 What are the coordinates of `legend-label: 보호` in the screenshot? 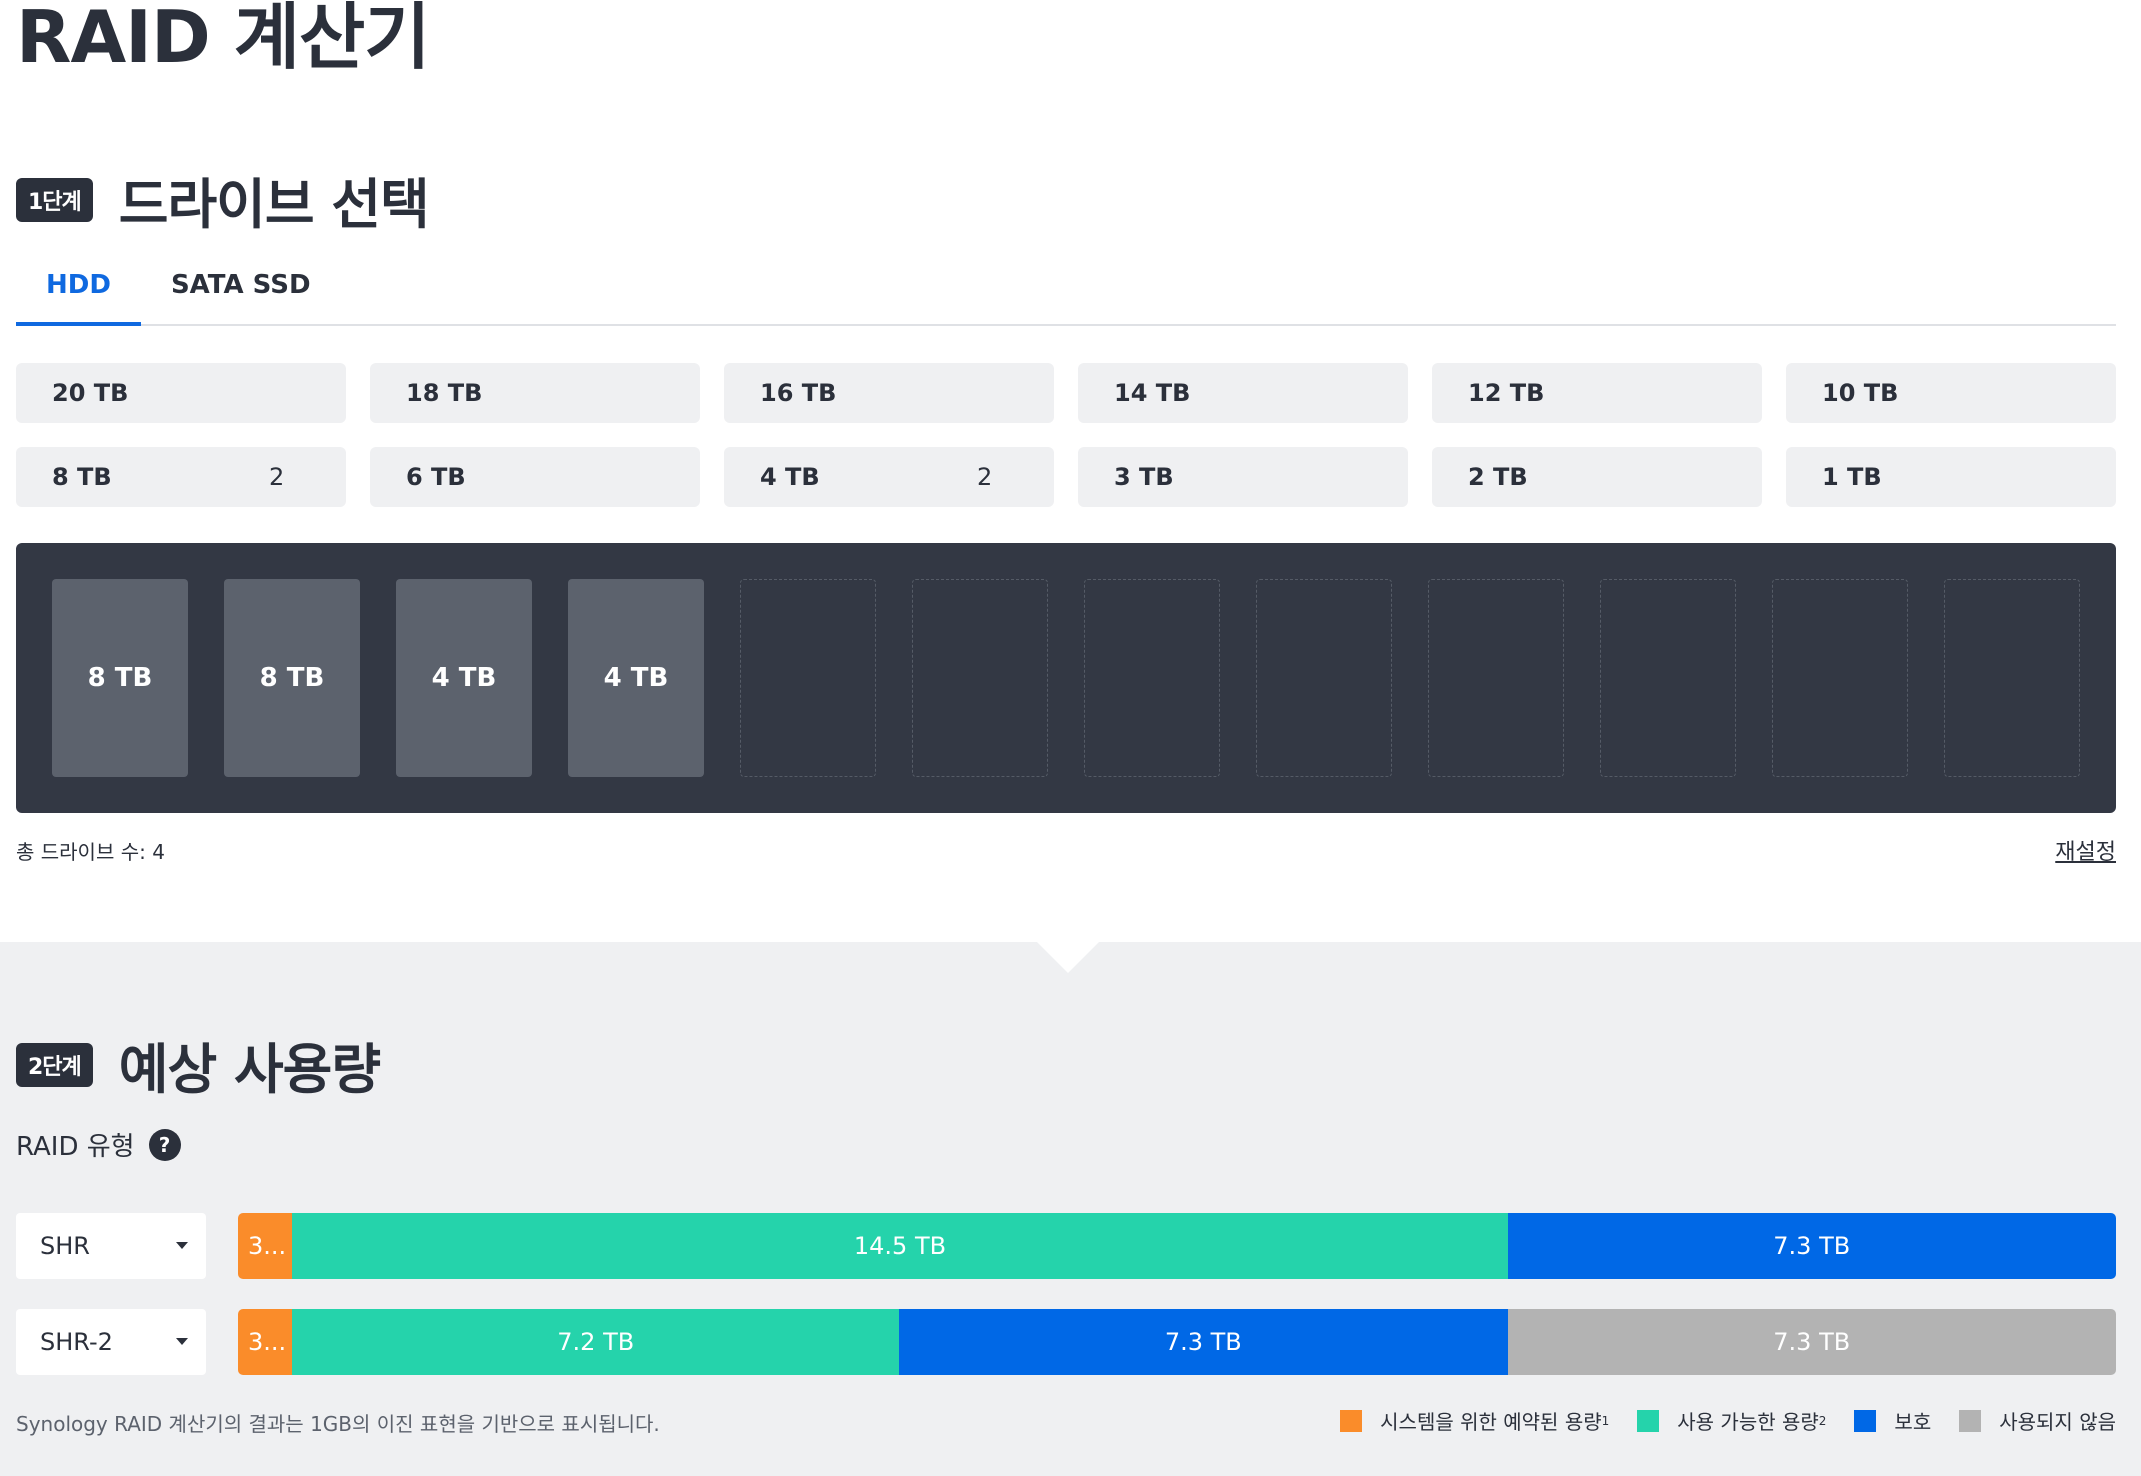 It's located at (1913, 1422).